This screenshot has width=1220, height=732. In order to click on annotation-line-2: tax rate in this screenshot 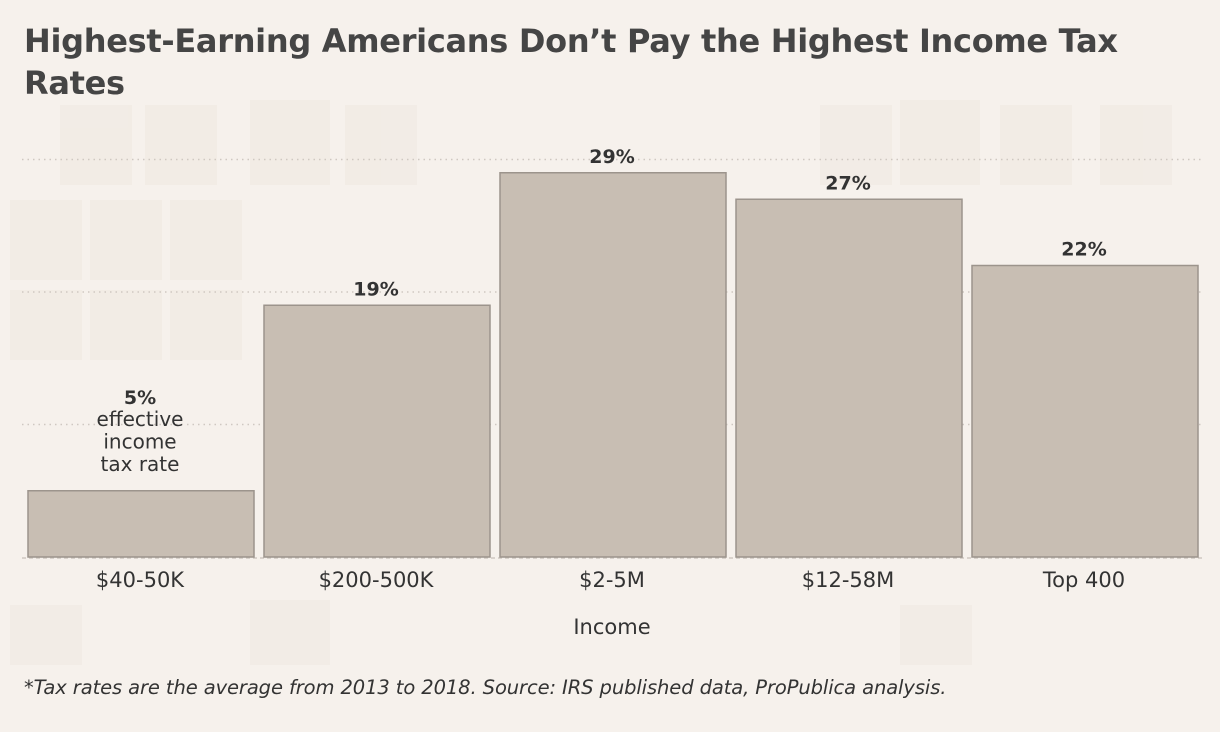, I will do `click(140, 464)`.